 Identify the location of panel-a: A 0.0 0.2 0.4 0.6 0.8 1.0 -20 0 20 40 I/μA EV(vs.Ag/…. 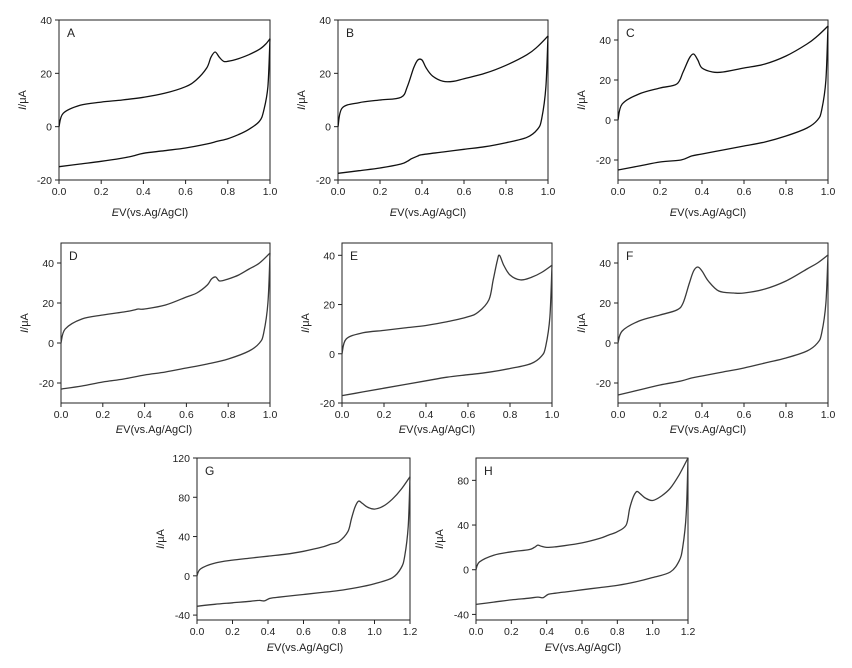
(147, 117).